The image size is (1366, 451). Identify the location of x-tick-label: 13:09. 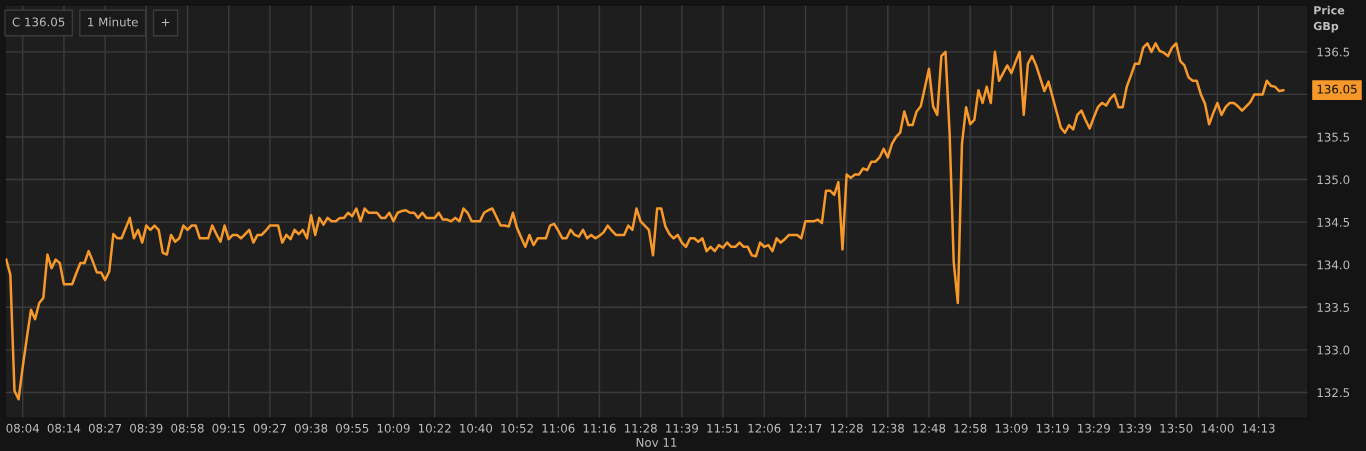
(1011, 428).